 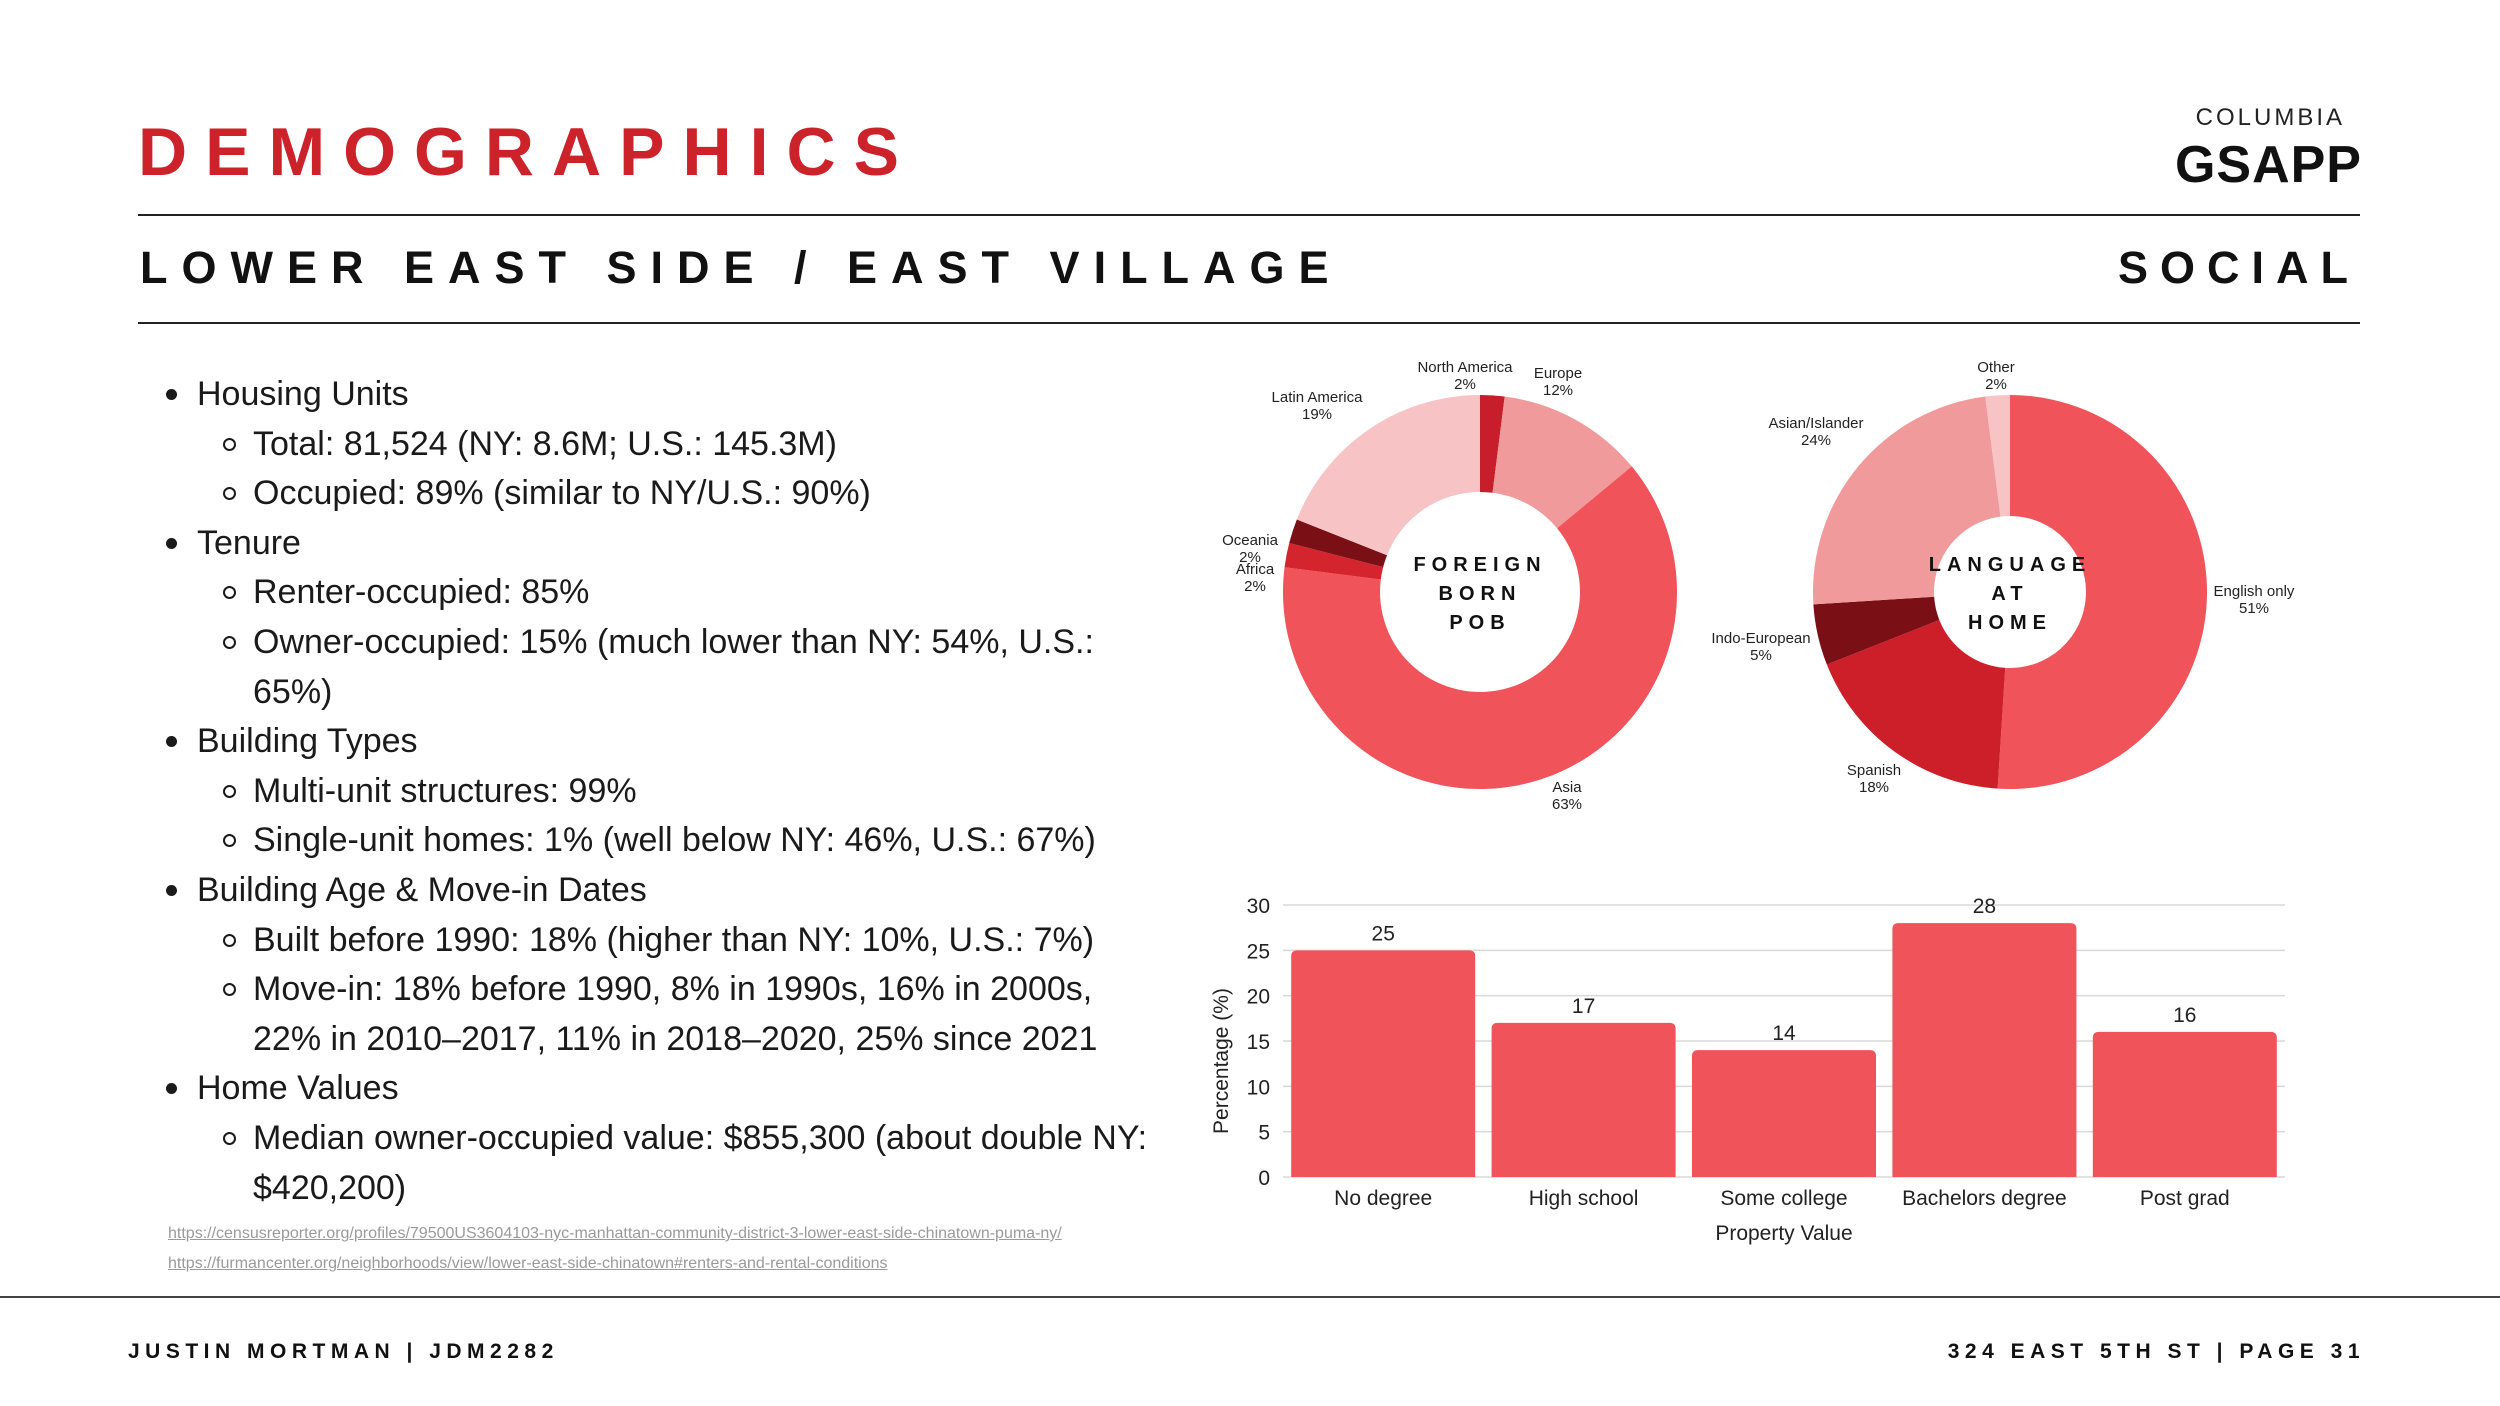 What do you see at coordinates (1383, 1198) in the screenshot?
I see `x-tick-label: No degree` at bounding box center [1383, 1198].